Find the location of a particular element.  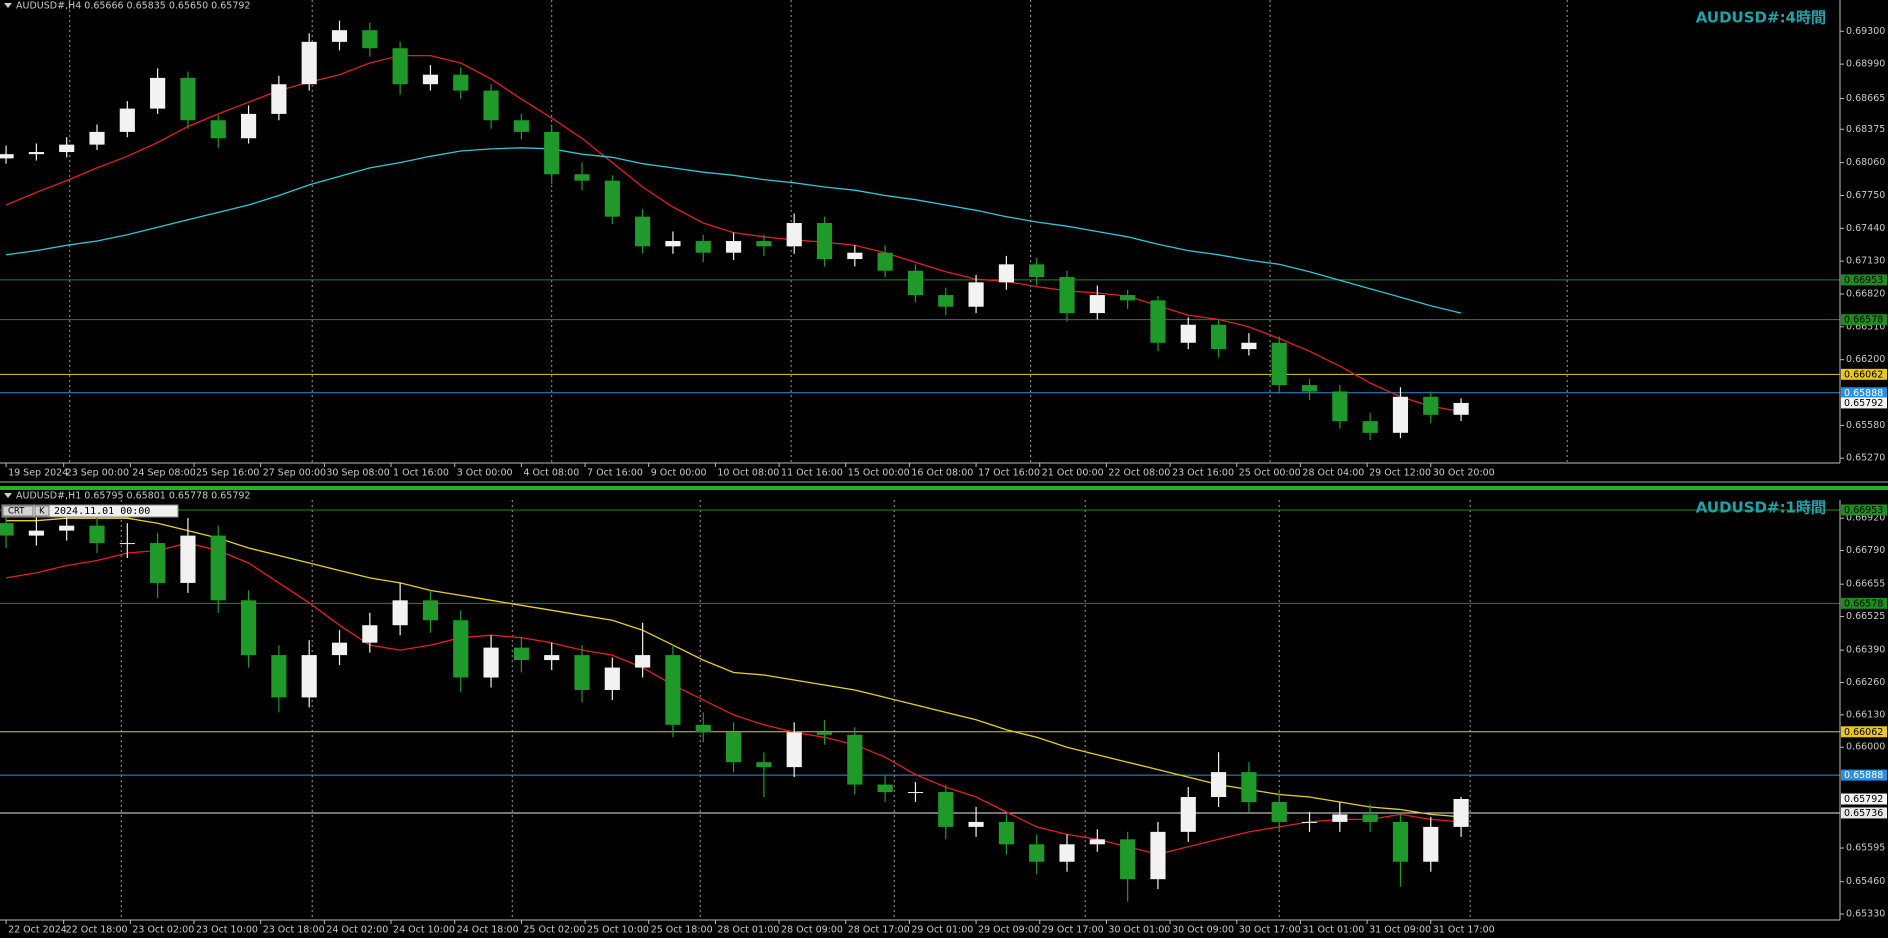

last-price-box is located at coordinates (1864, 403).